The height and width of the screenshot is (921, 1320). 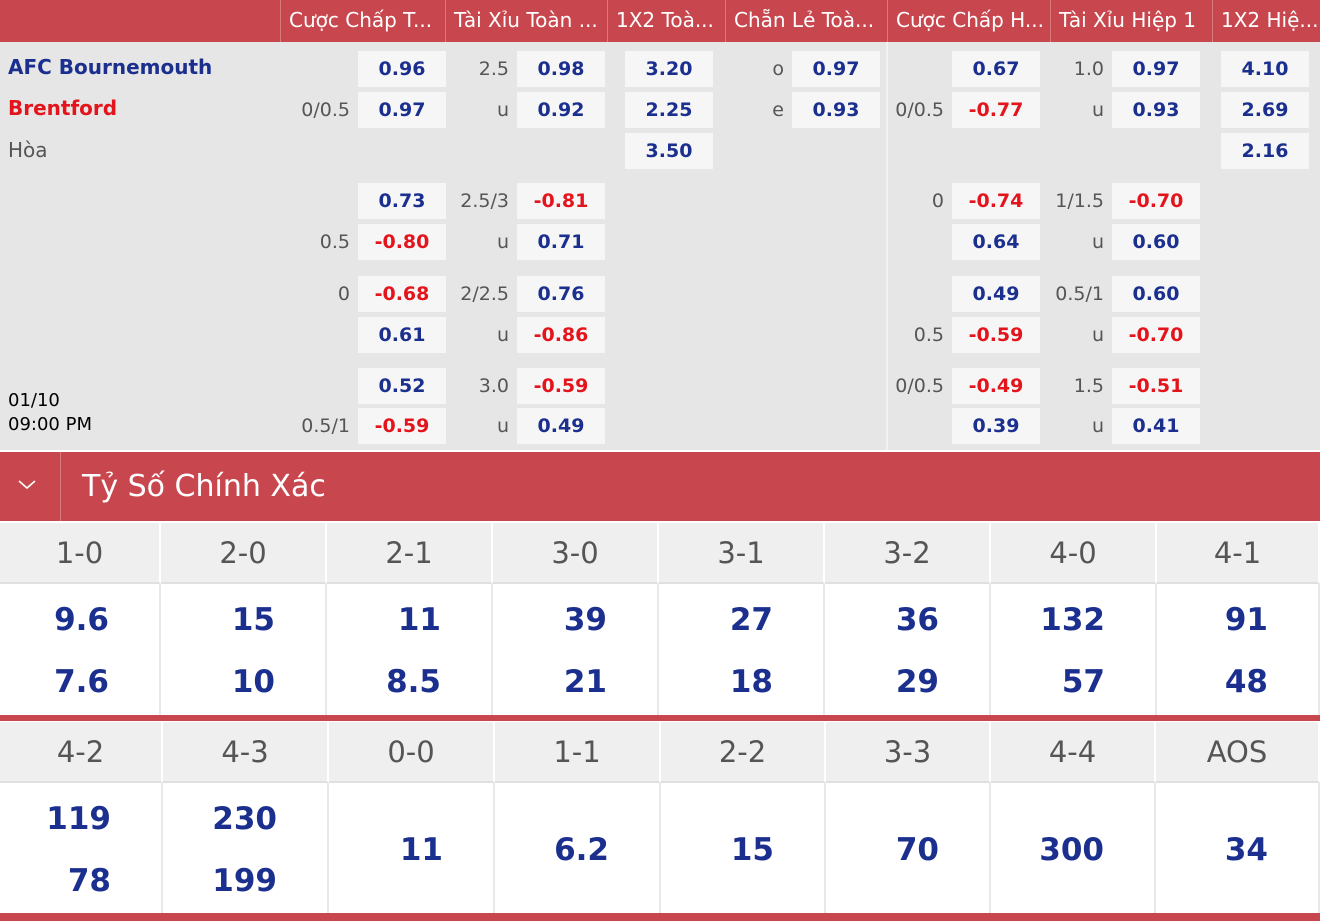 What do you see at coordinates (89, 881) in the screenshot?
I see `score-odds: 78` at bounding box center [89, 881].